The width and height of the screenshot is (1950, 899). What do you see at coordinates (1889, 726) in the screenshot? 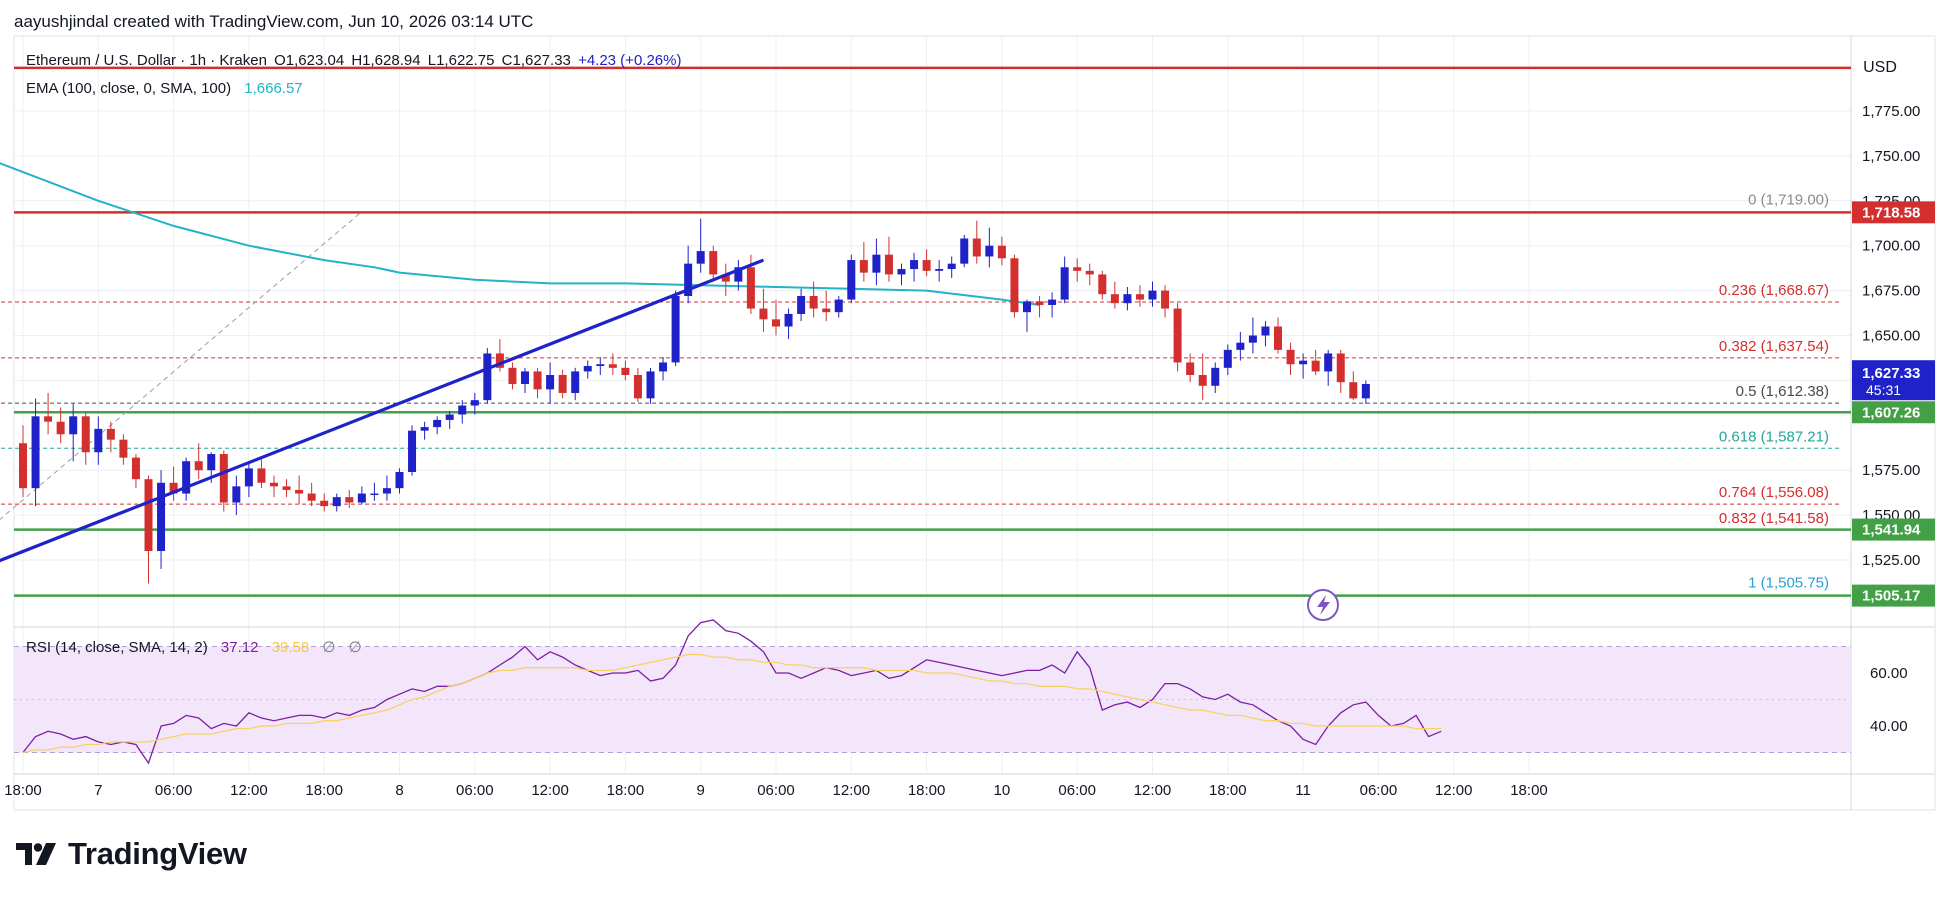
I see `rsi-tick: 40.00` at bounding box center [1889, 726].